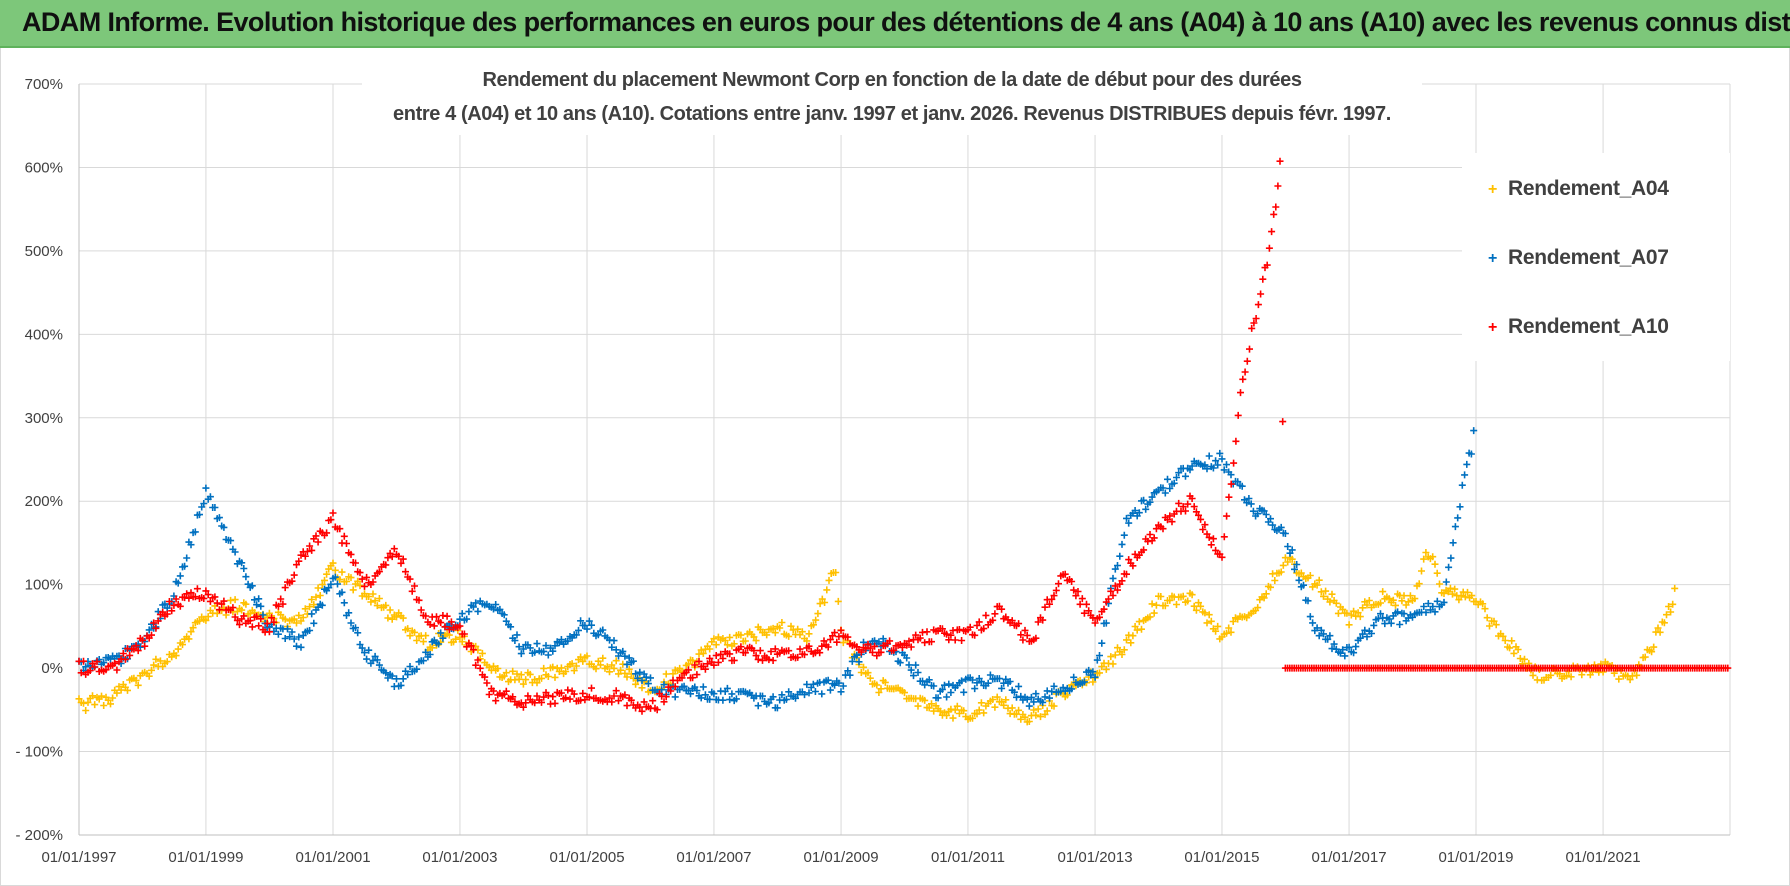  What do you see at coordinates (44, 84) in the screenshot?
I see `y-tick-label: 700%` at bounding box center [44, 84].